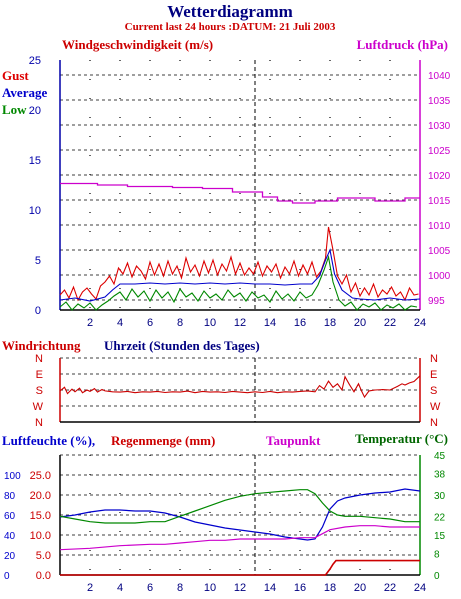 The height and width of the screenshot is (599, 461). What do you see at coordinates (239, 538) in the screenshot?
I see `series-line-taupunkt` at bounding box center [239, 538].